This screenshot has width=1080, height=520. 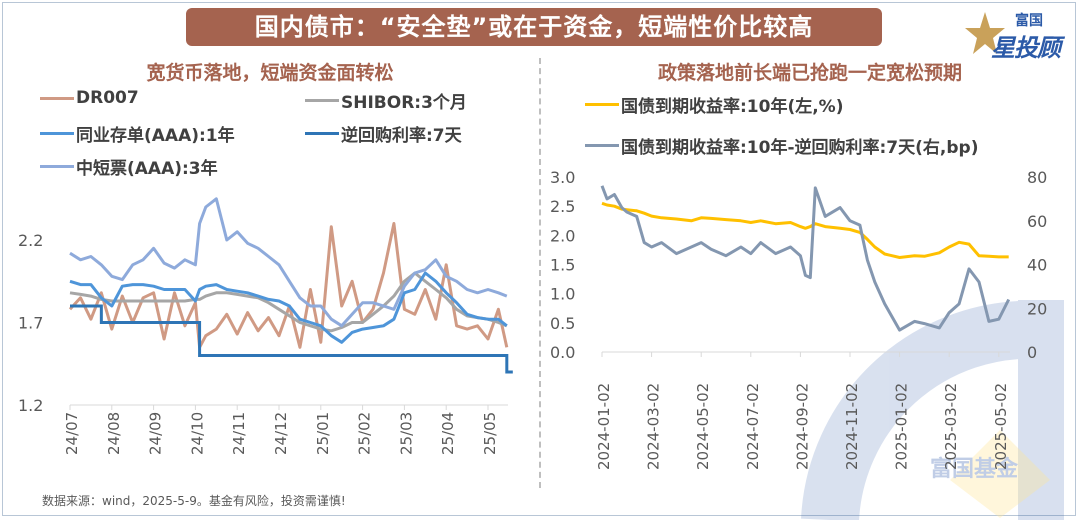 I want to click on x-tick-label: 24/07, so click(x=72, y=433).